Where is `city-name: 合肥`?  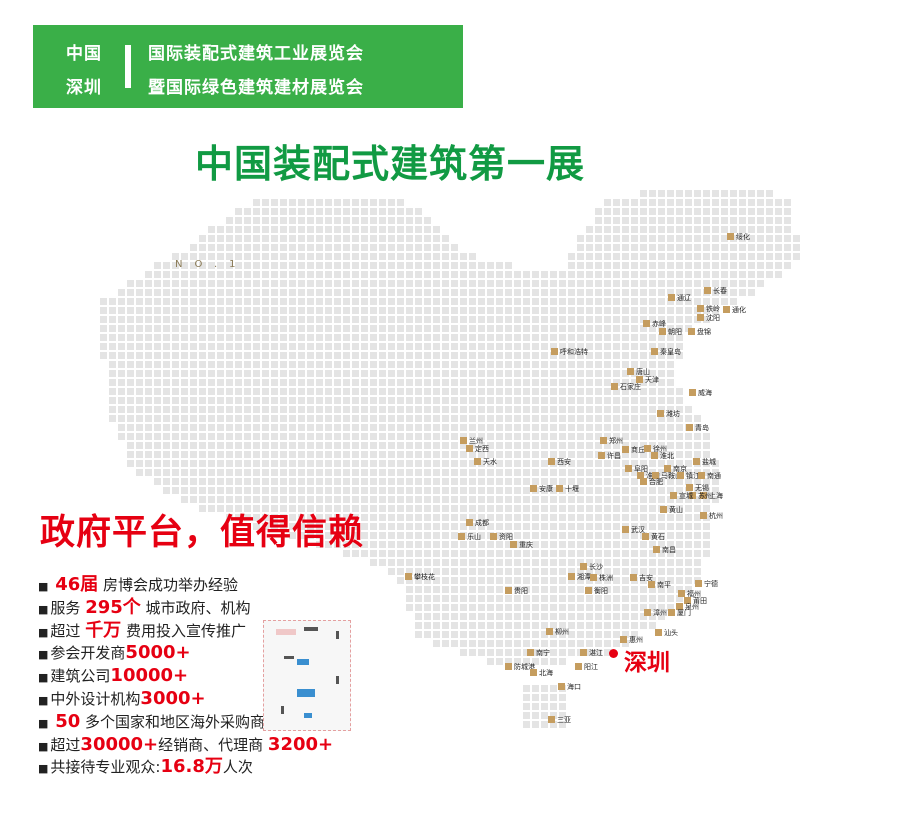 city-name: 合肥 is located at coordinates (656, 482).